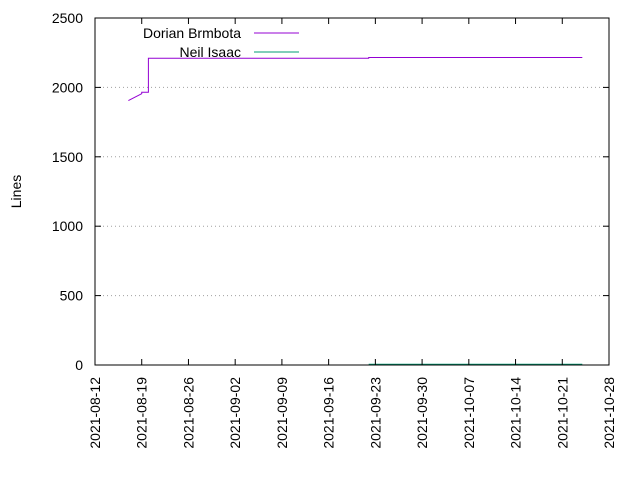 This screenshot has height=480, width=640. What do you see at coordinates (329, 413) in the screenshot?
I see `x-tick-label: 2021-09-16` at bounding box center [329, 413].